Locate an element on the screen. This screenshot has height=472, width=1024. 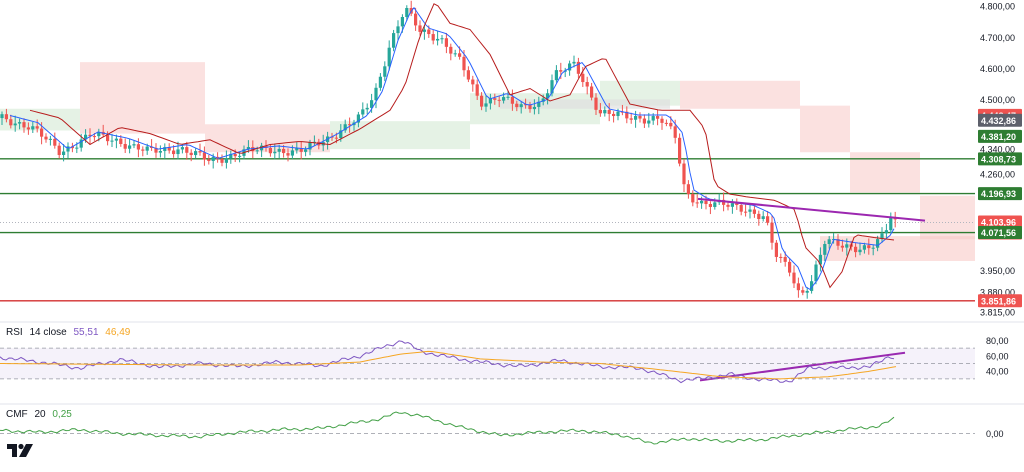
price-axis-tick: 4.600,00 is located at coordinates (997, 69).